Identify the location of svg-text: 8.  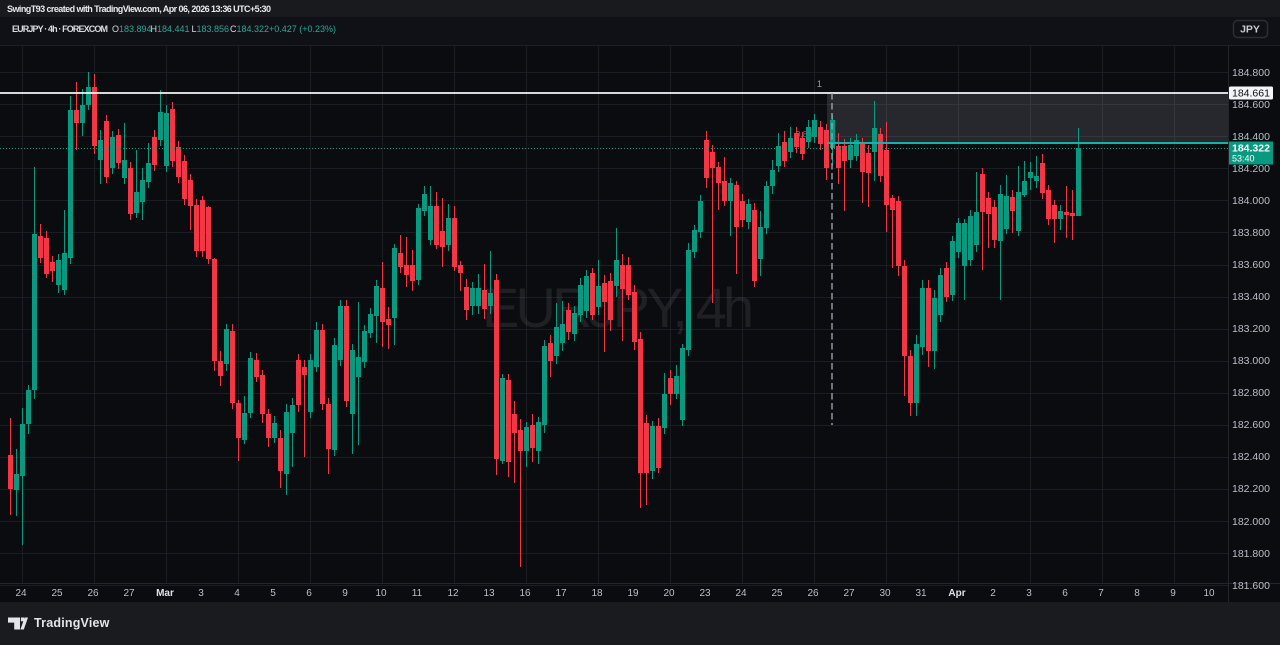
(1137, 593).